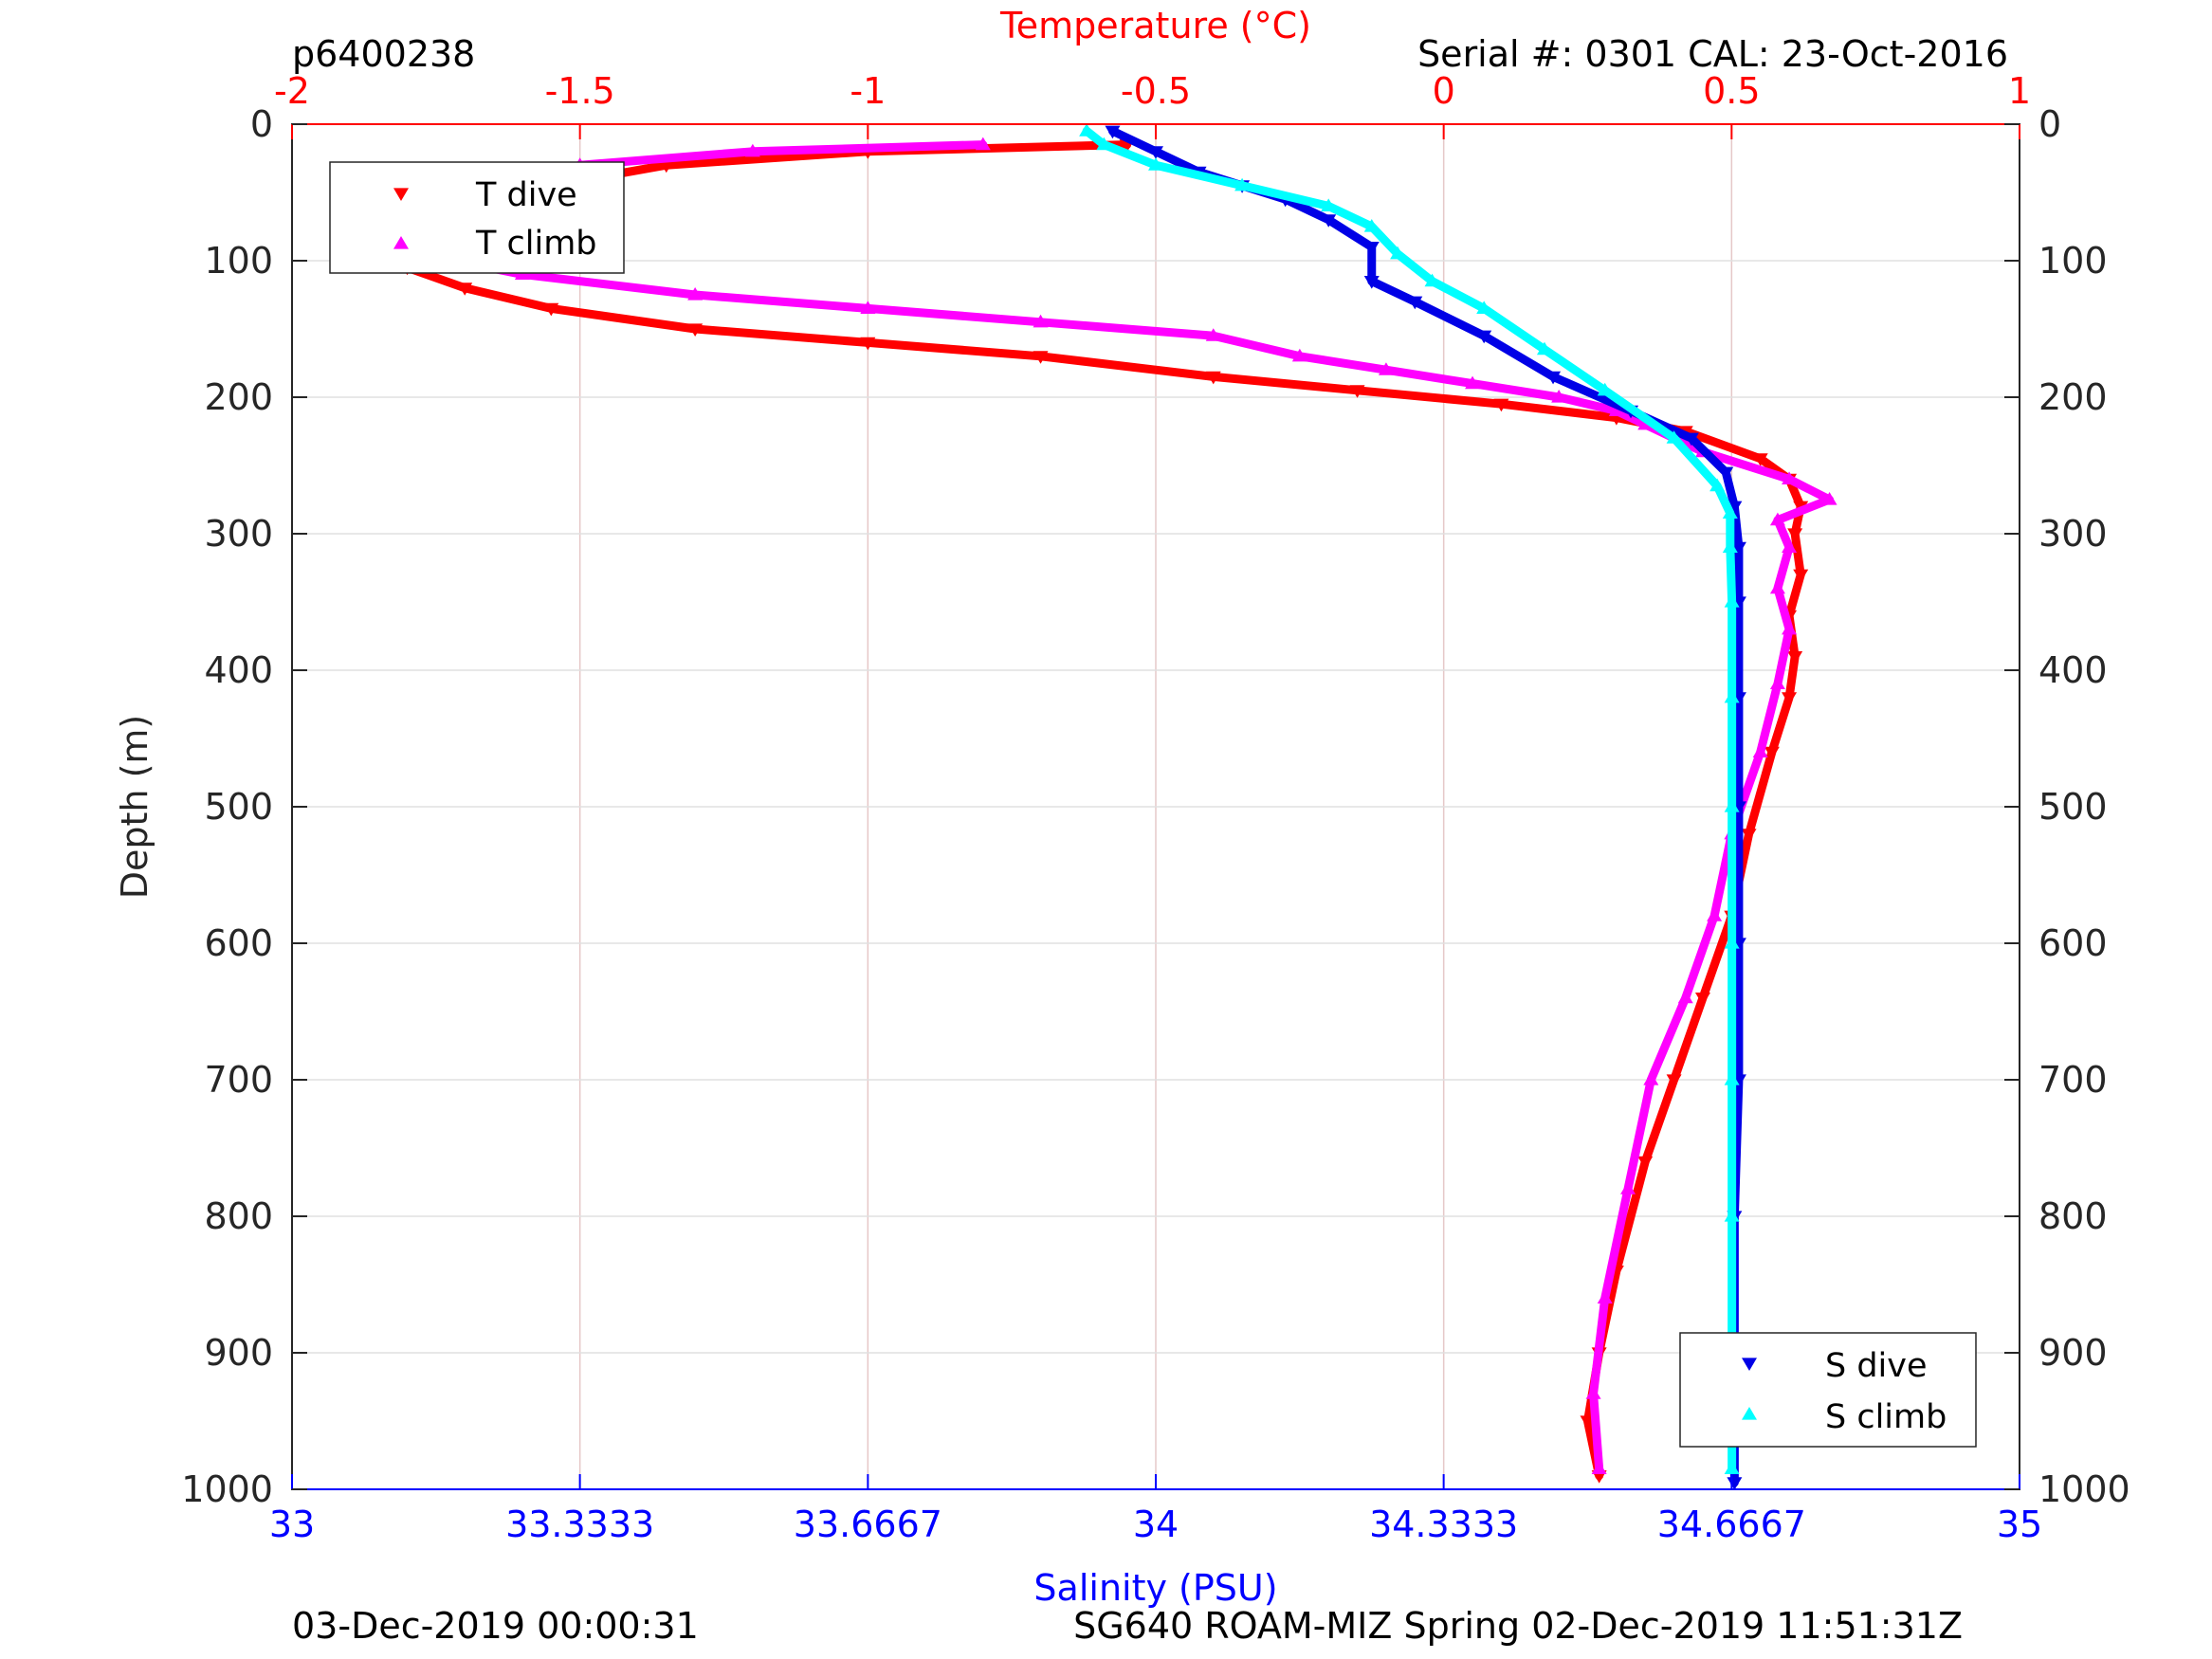  Describe the element at coordinates (2049, 124) in the screenshot. I see `right-axis-tick-label: 0` at that location.